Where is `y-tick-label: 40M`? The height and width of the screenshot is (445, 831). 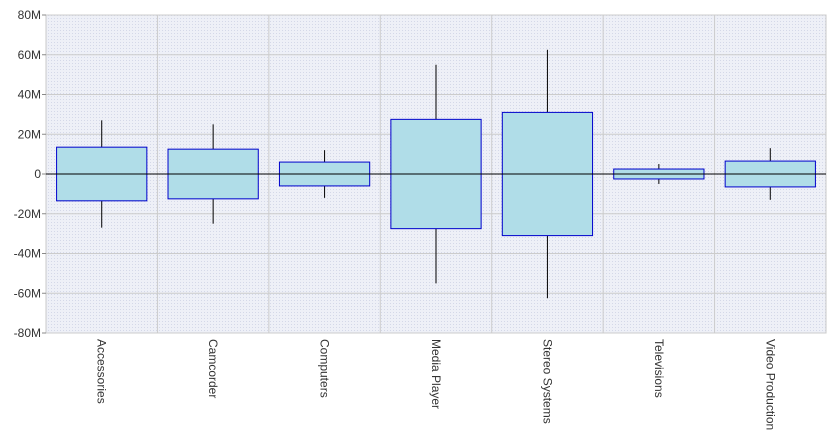
y-tick-label: 40M is located at coordinates (29, 95).